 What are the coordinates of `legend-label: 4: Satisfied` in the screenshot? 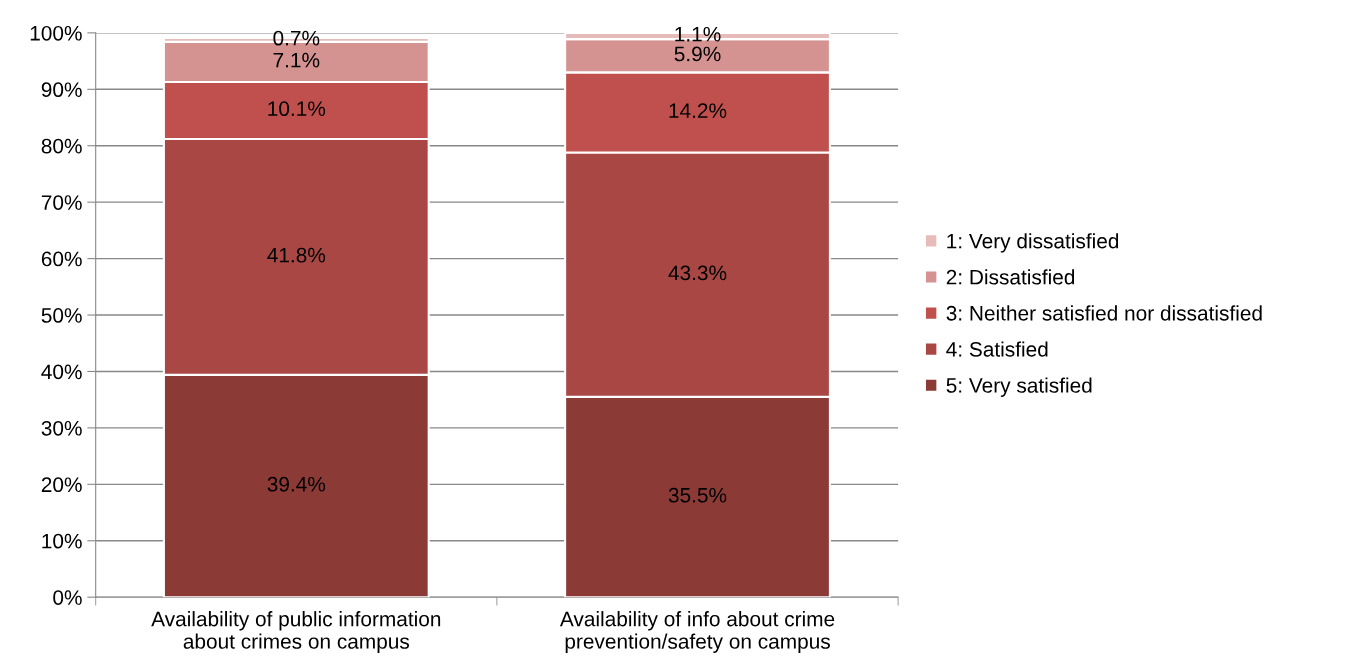 It's located at (997, 349).